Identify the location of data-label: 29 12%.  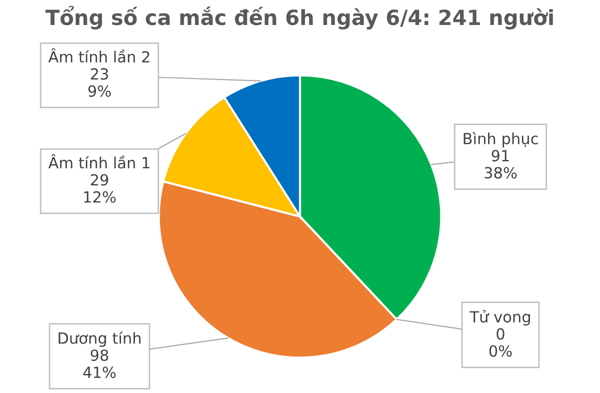
(100, 188).